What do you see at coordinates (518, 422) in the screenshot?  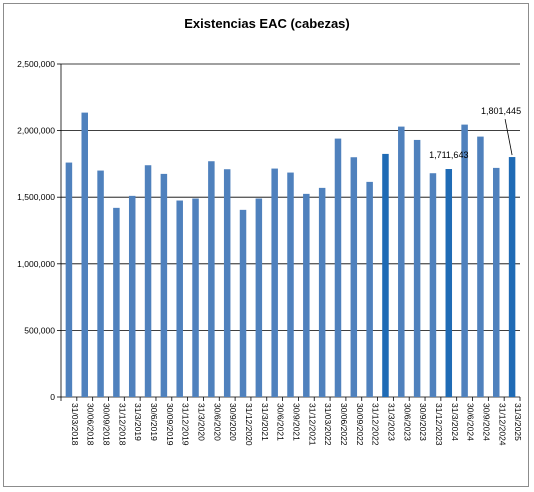 I see `x-tick-label: 31/3/2025` at bounding box center [518, 422].